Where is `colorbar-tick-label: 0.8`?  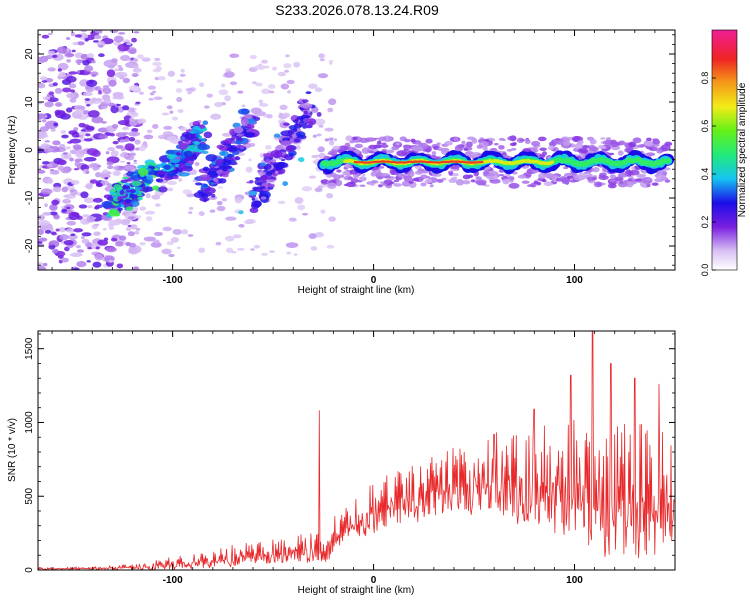 colorbar-tick-label: 0.8 is located at coordinates (705, 78).